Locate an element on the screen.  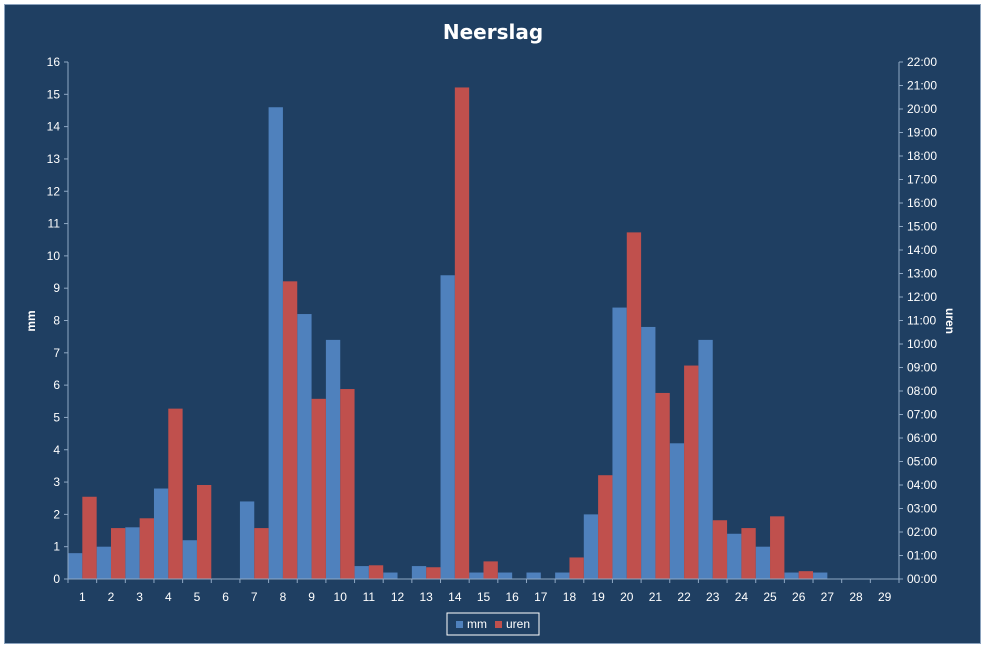
x-tick-label: 26 is located at coordinates (799, 597).